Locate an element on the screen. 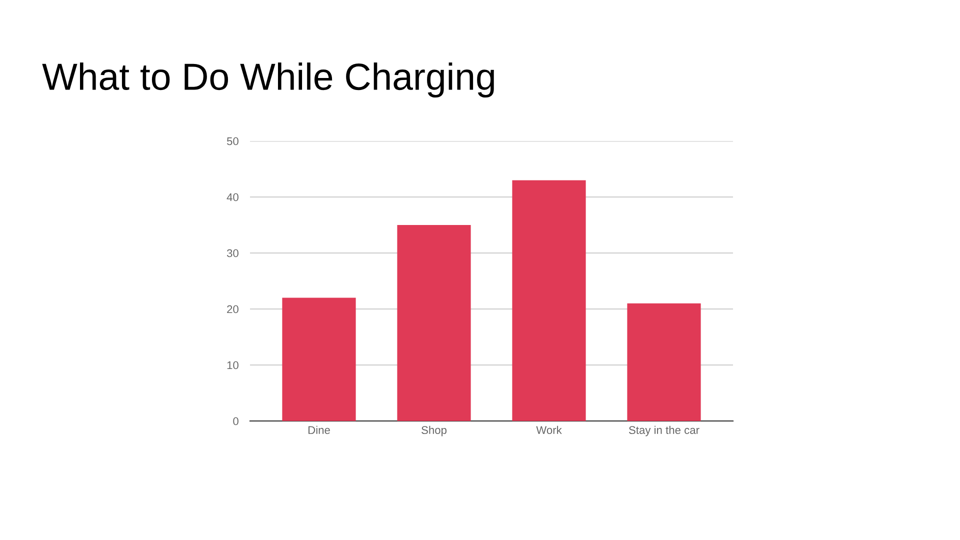  x-tick-label: Stay in the car is located at coordinates (664, 431).